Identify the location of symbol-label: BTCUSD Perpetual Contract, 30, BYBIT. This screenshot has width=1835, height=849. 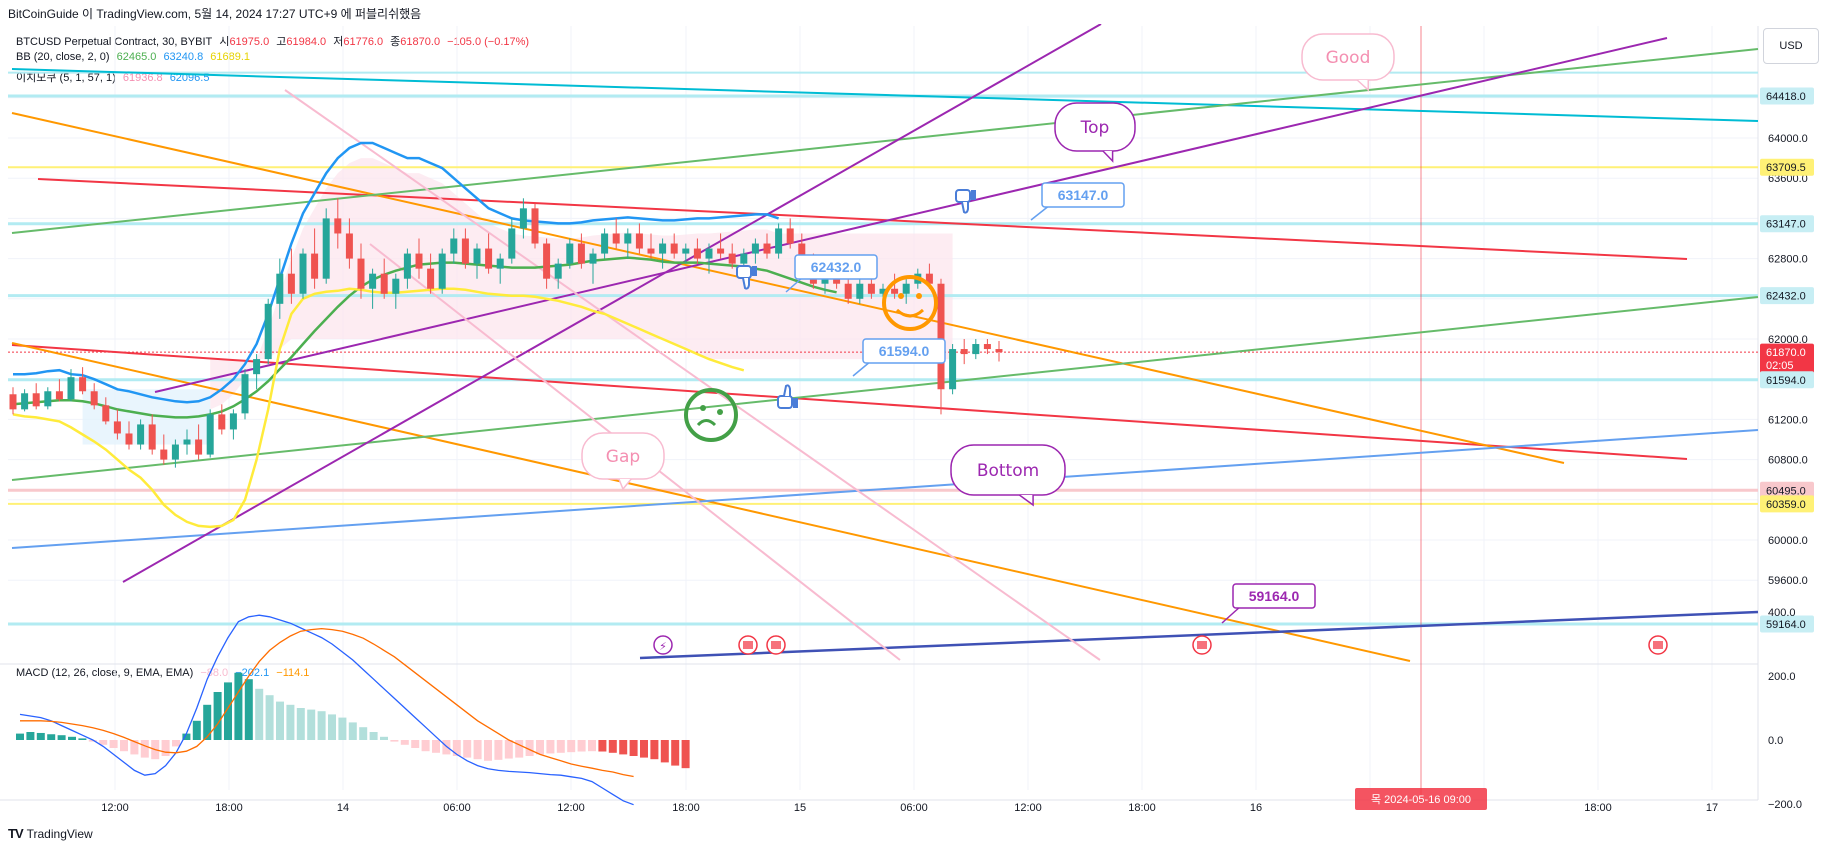
(114, 42).